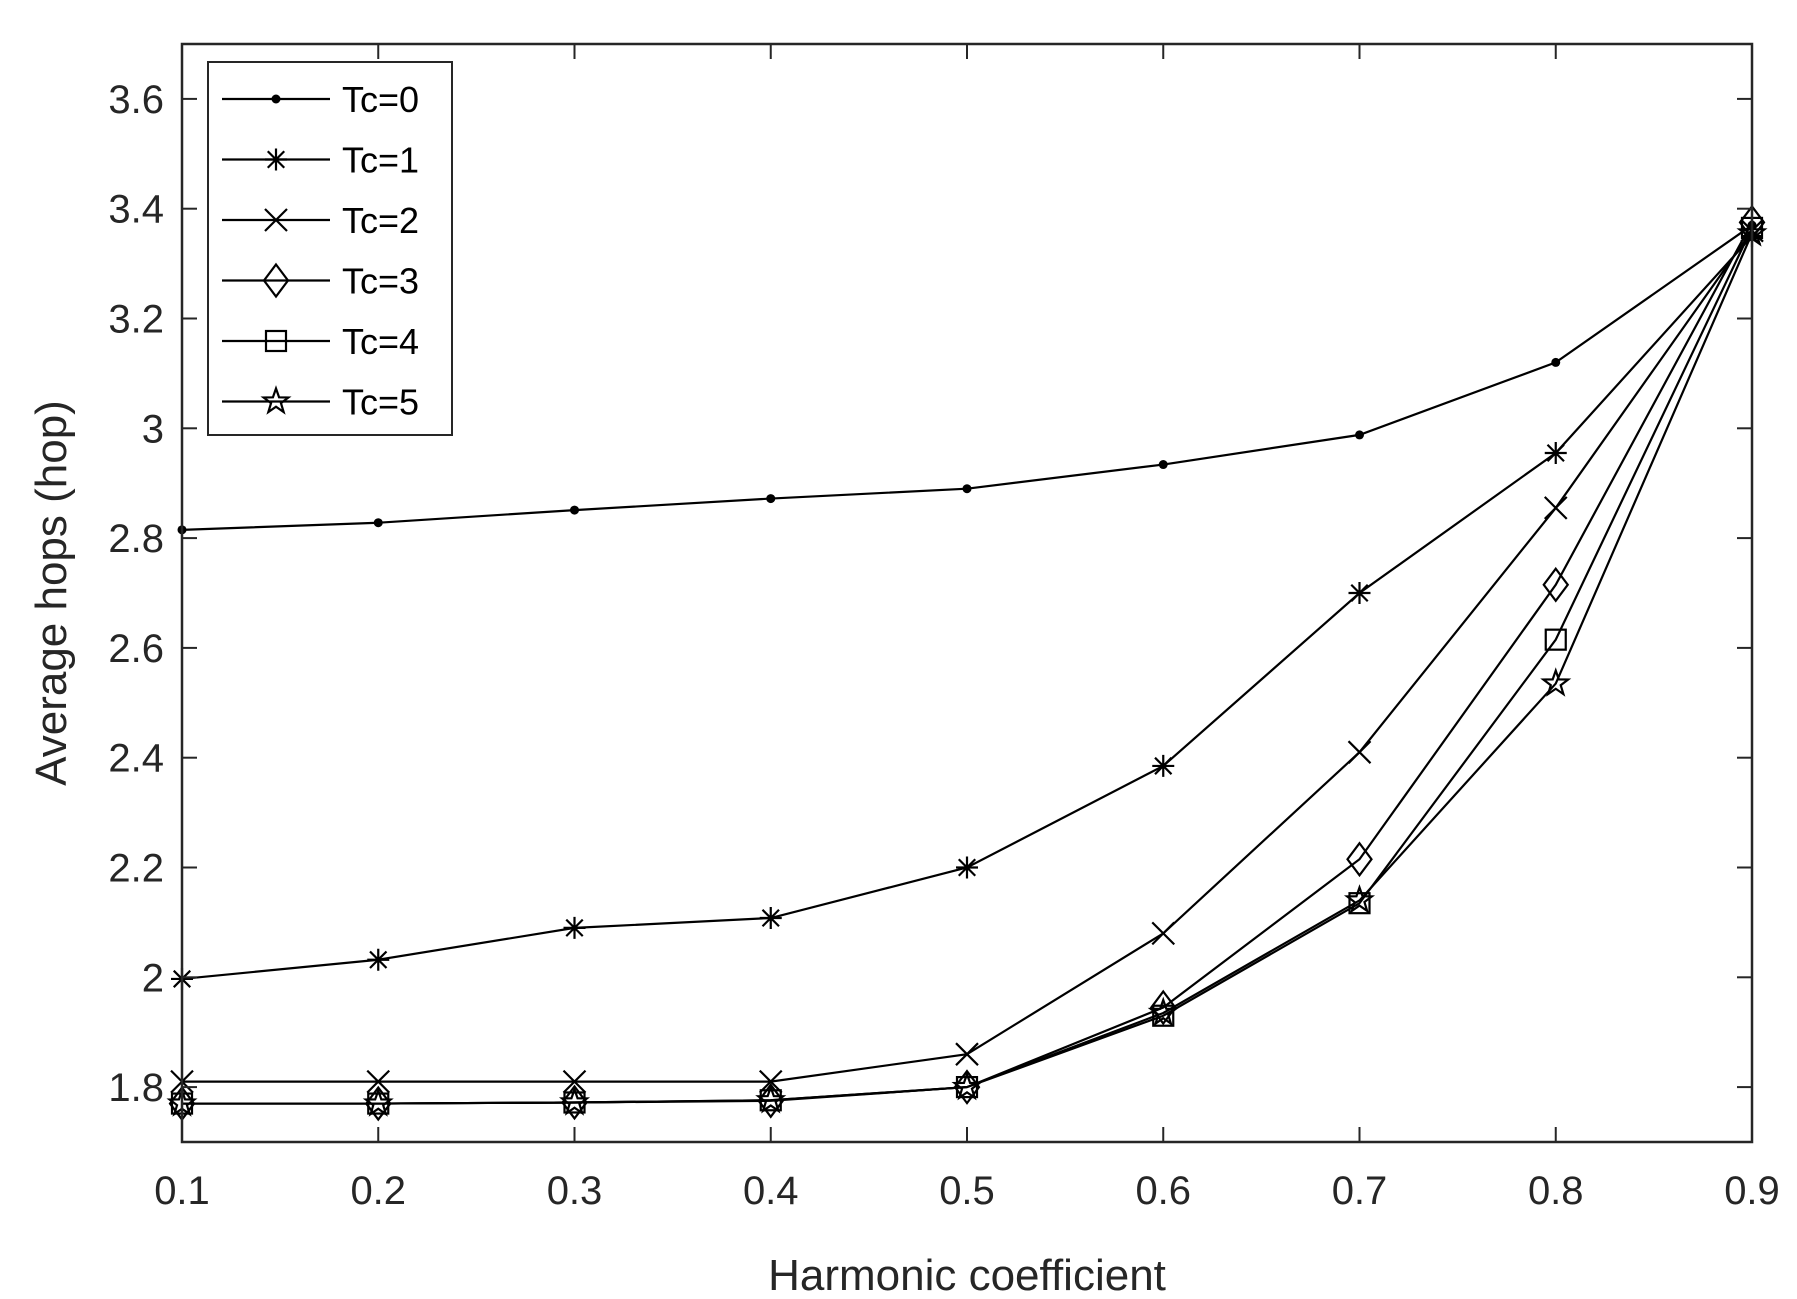 The width and height of the screenshot is (1797, 1299). Describe the element at coordinates (378, 1191) in the screenshot. I see `x-tick-label: 0.2` at that location.